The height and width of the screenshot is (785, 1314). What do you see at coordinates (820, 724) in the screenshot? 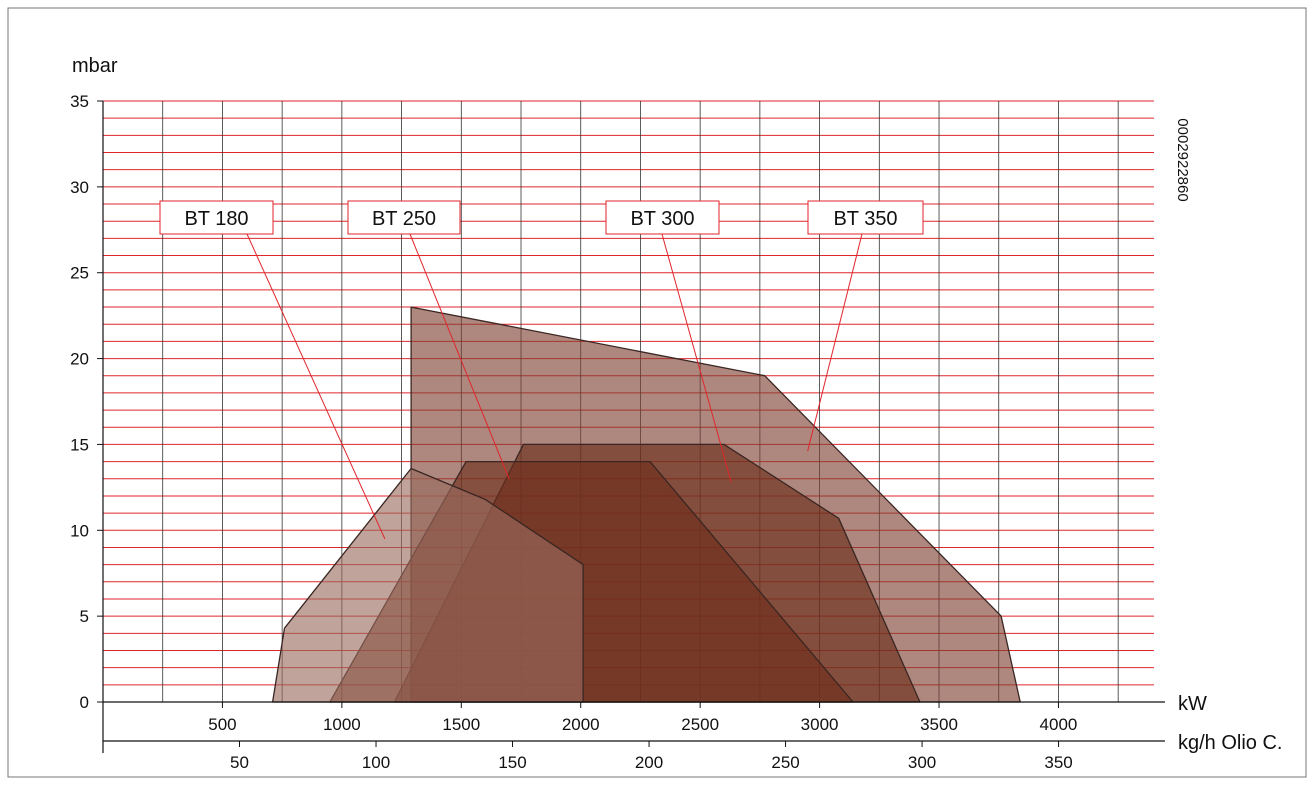
I see `x-tick-label: 3000` at bounding box center [820, 724].